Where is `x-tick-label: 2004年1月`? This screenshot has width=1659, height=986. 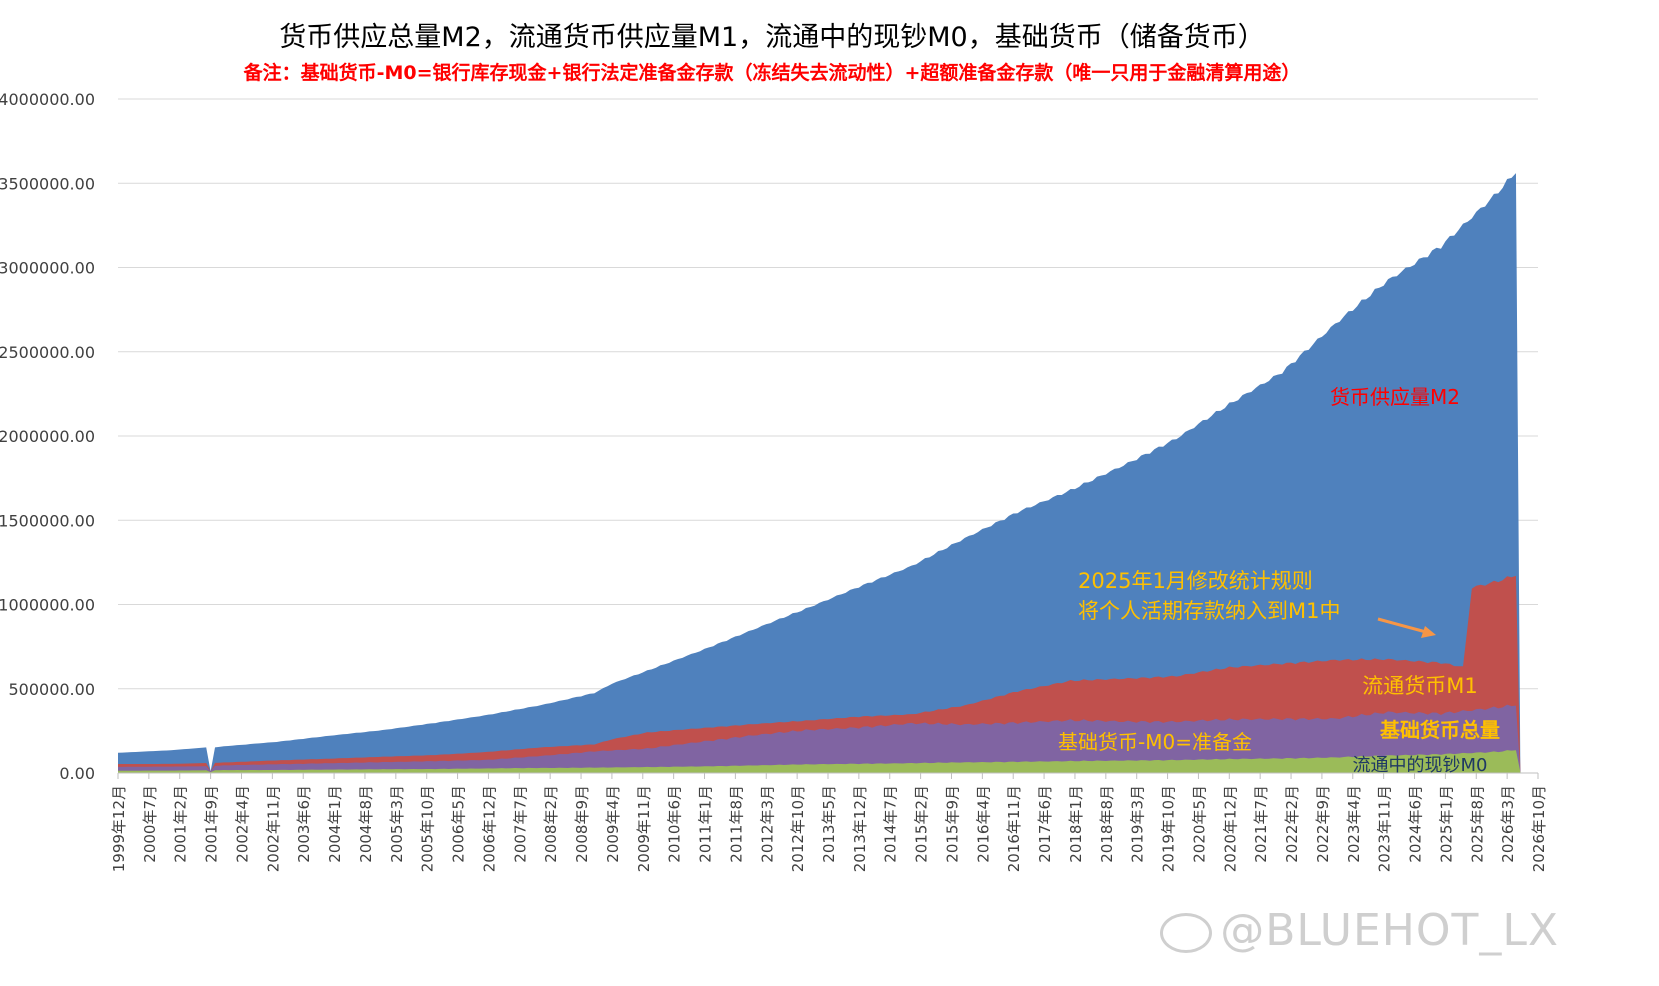
x-tick-label: 2004年1月 is located at coordinates (335, 824).